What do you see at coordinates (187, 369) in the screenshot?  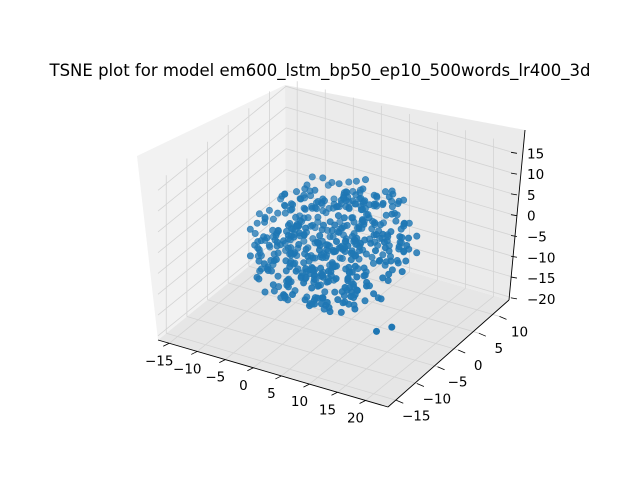 I see `x-tick-label: −10` at bounding box center [187, 369].